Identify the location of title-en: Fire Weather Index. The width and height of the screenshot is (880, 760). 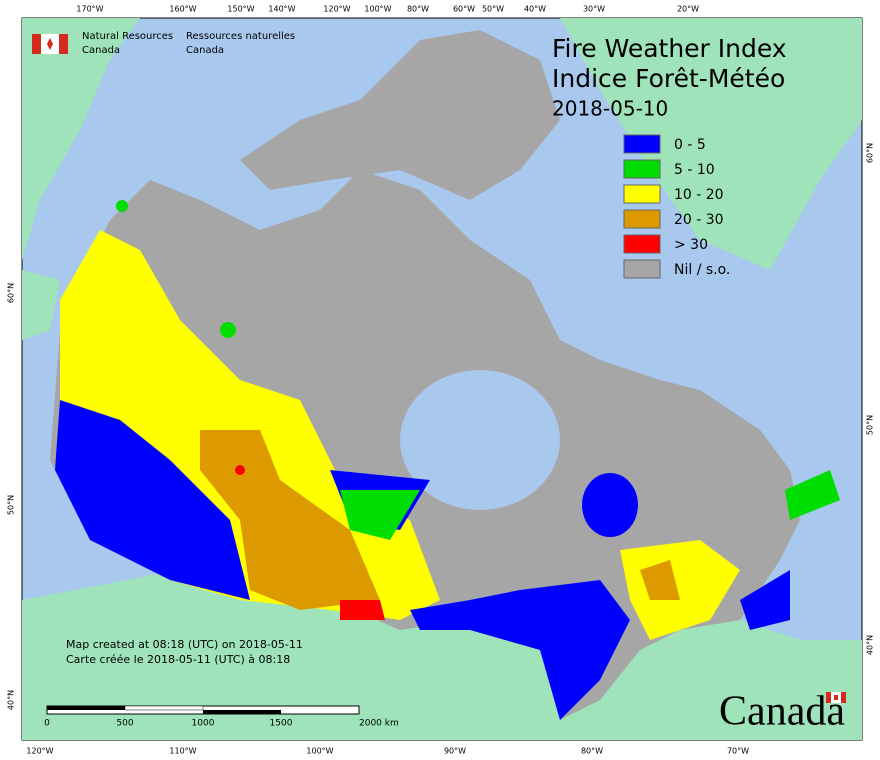
(669, 48).